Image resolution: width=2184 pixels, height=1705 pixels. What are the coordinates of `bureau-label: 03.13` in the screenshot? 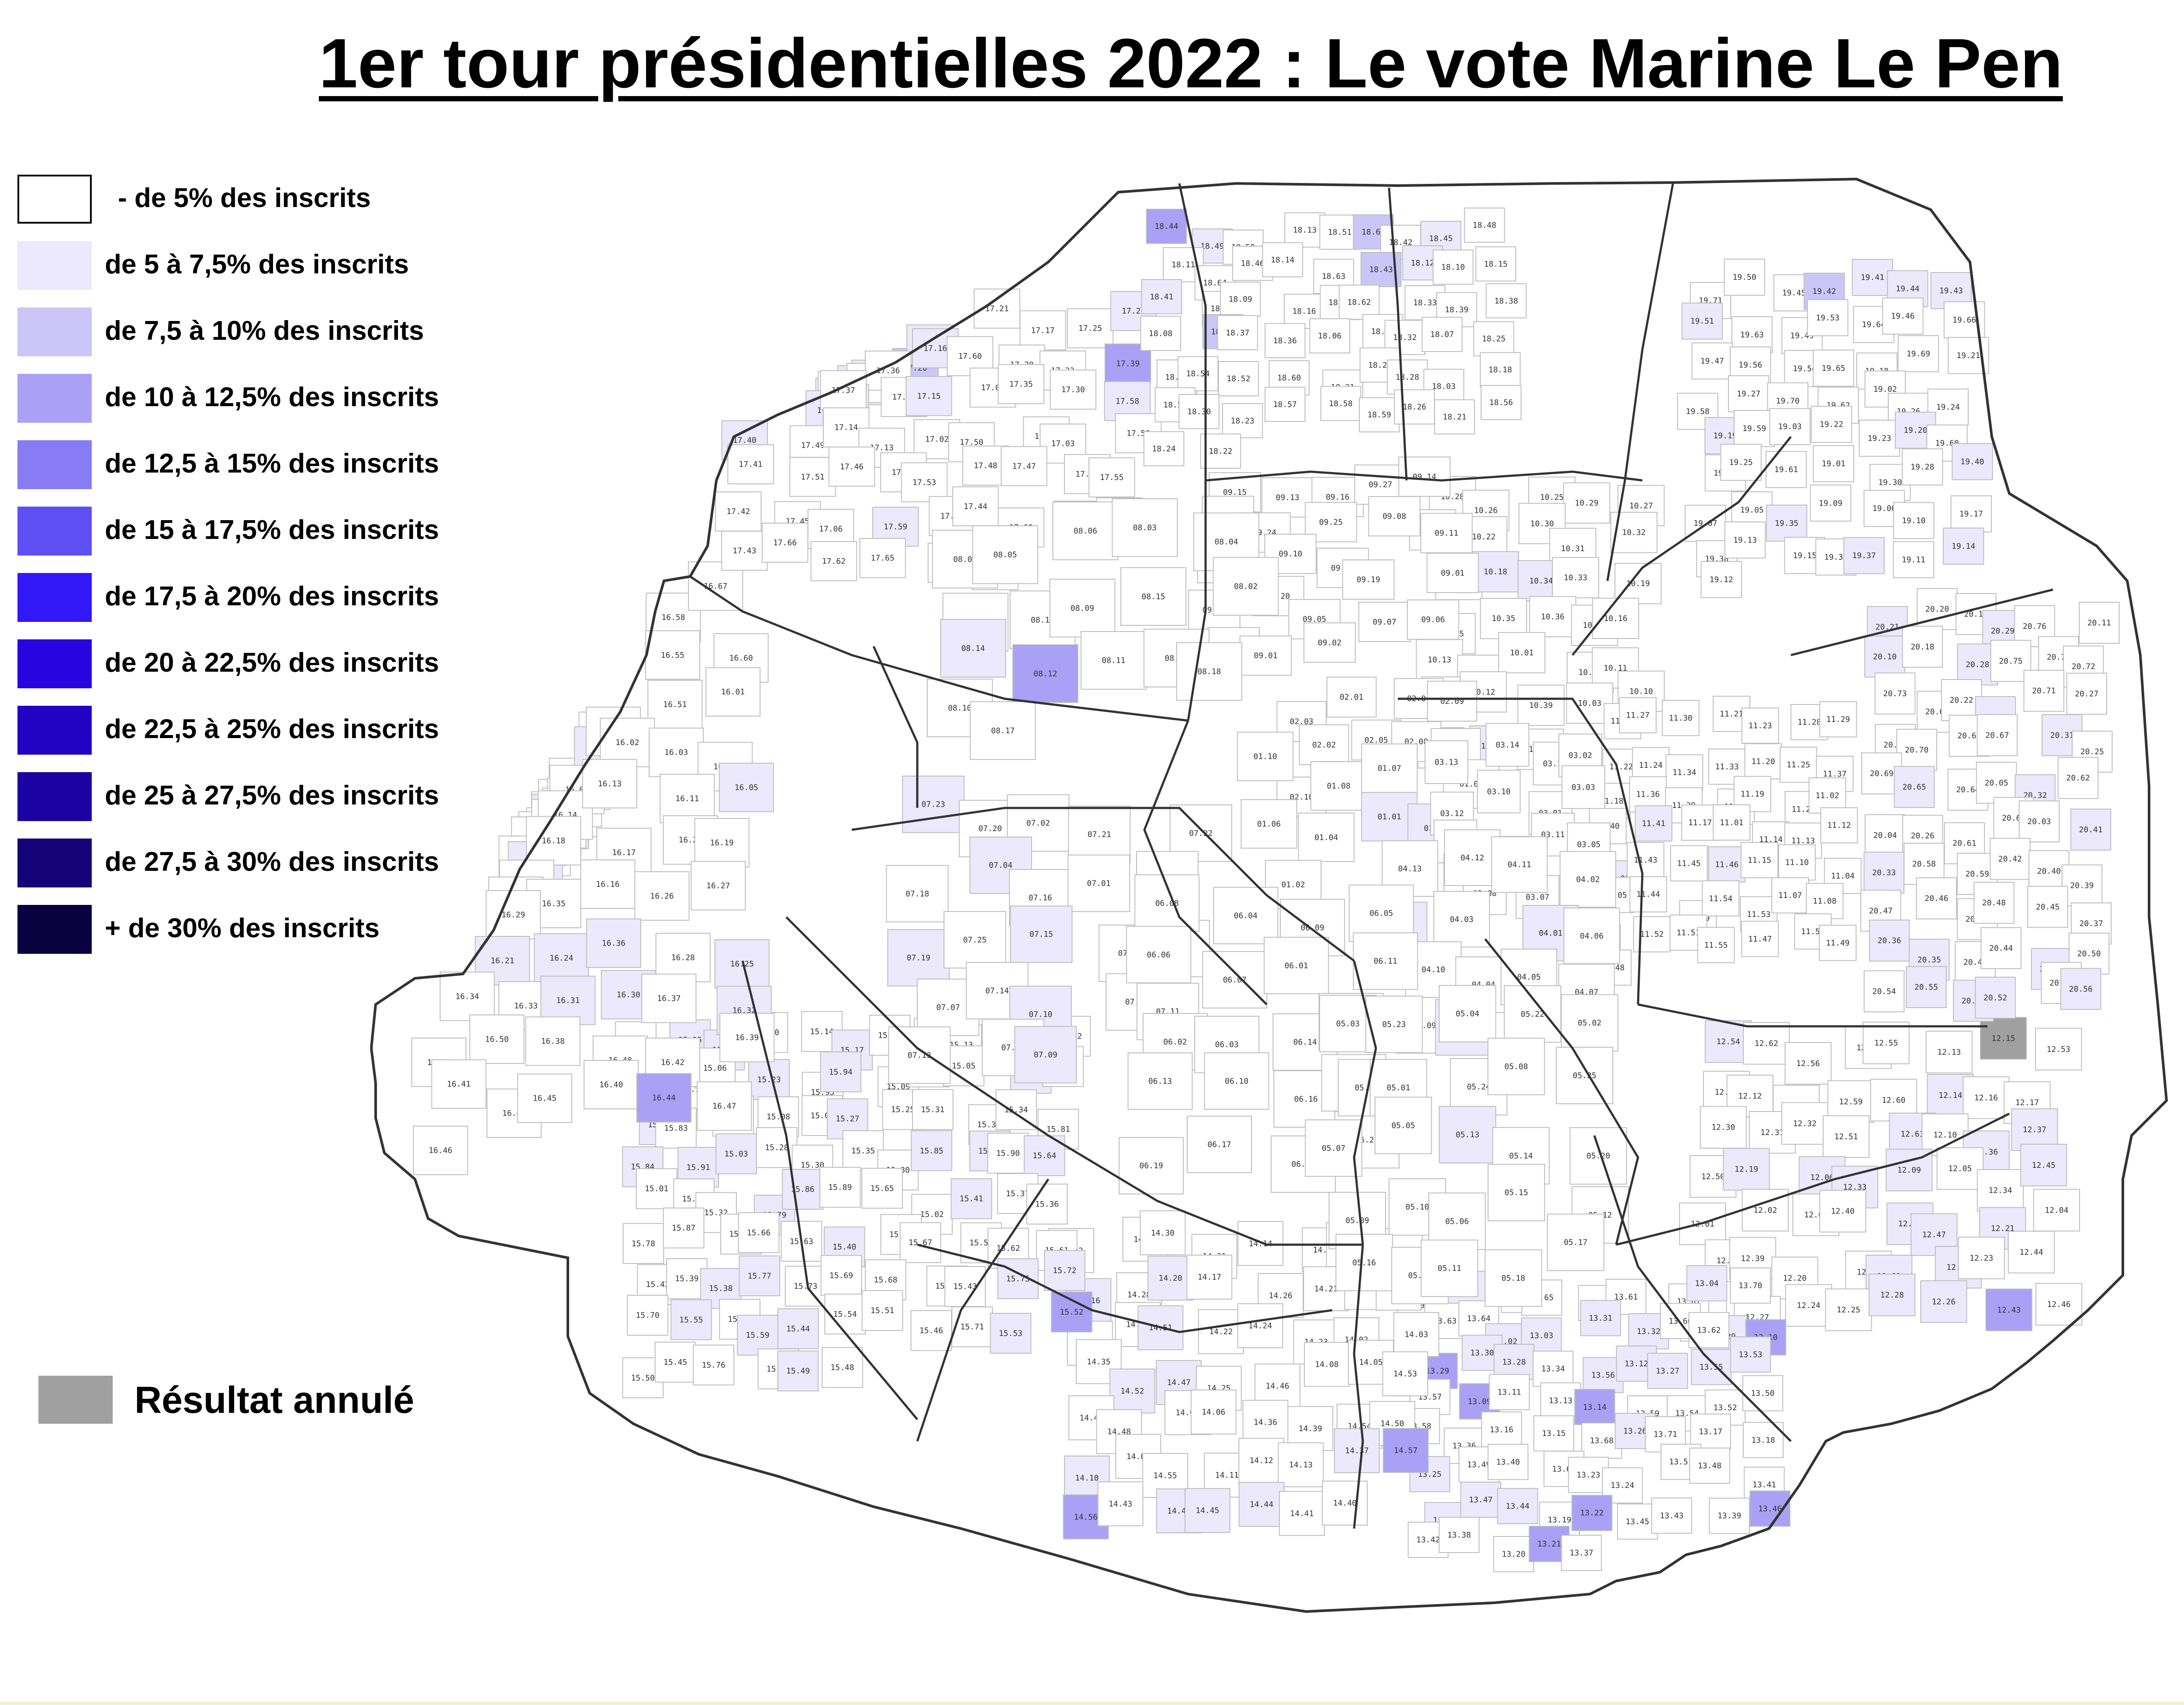 It's located at (1446, 762).